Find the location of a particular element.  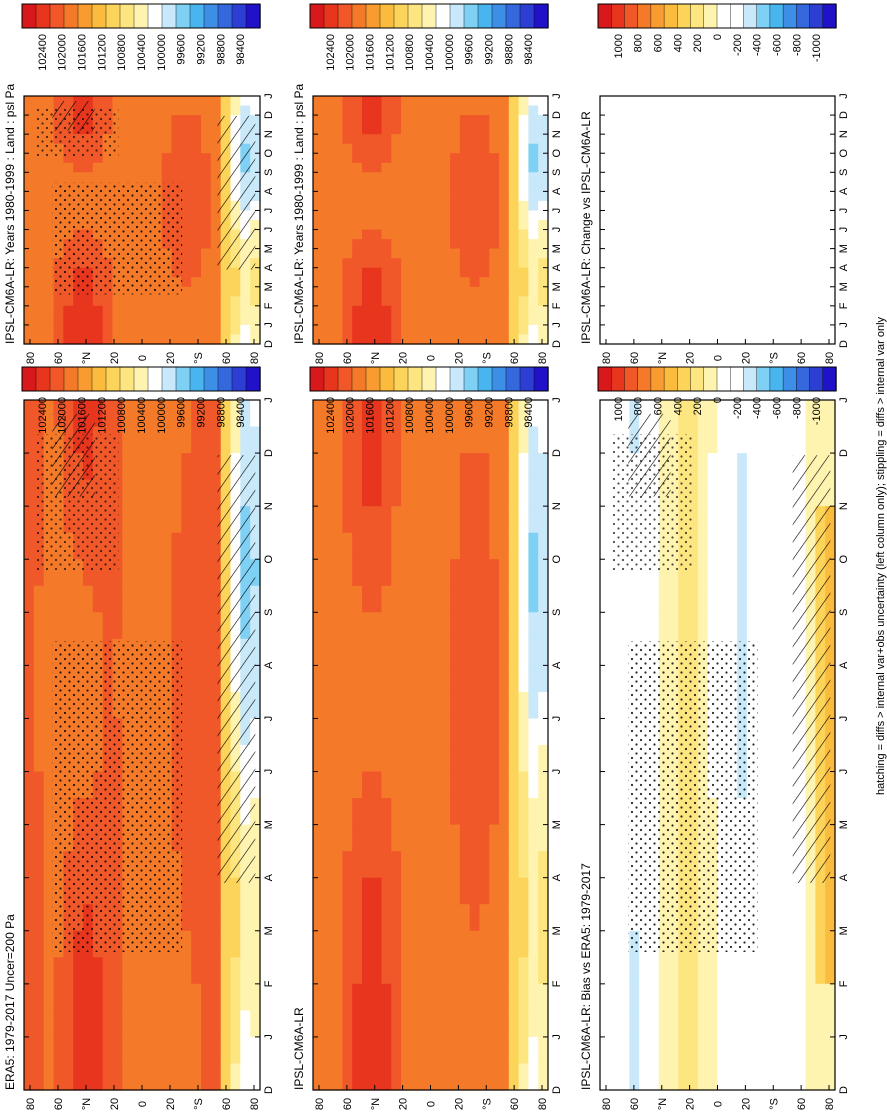

colorbar-label: 0 is located at coordinates (718, 400).